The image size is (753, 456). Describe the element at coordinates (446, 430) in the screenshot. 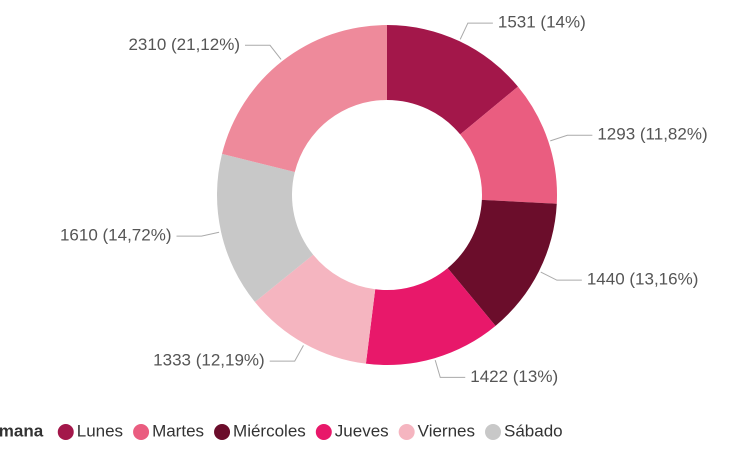

I see `legend-label: Viernes` at that location.